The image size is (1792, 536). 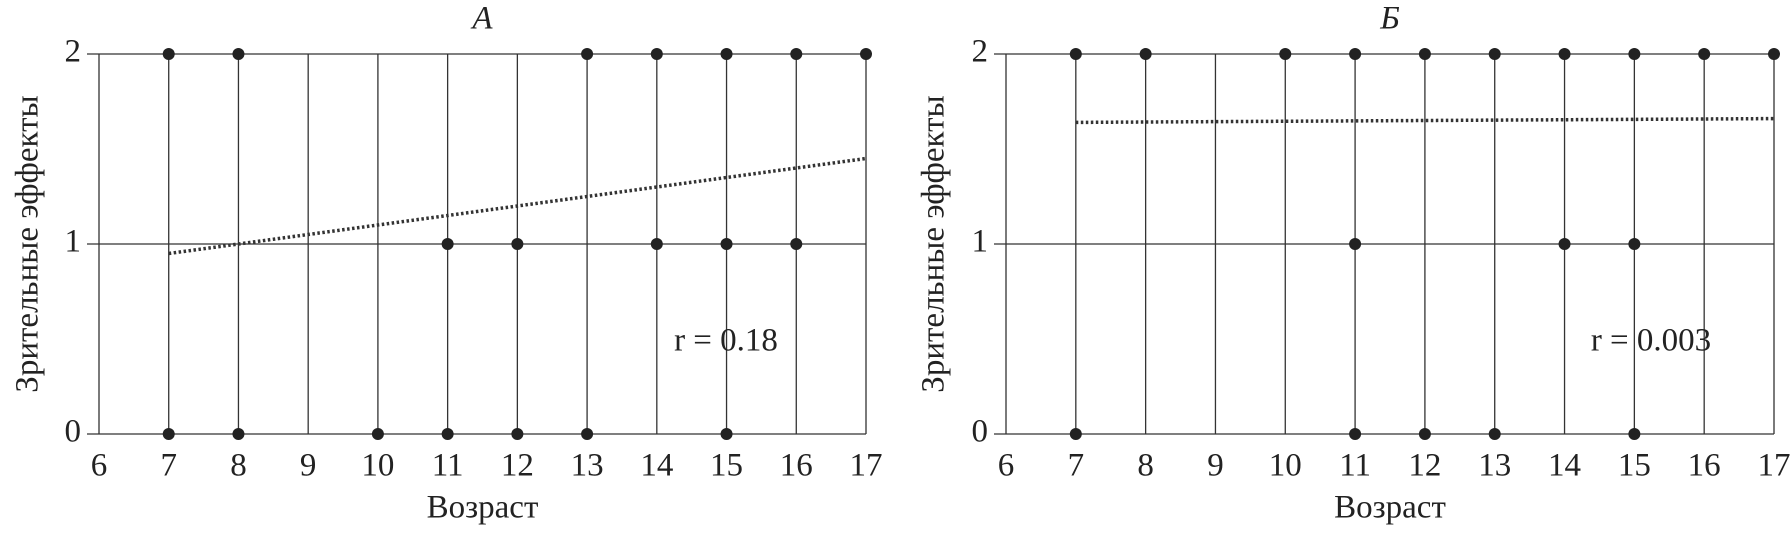 I want to click on annotation: r = 0.003, so click(x=1651, y=341).